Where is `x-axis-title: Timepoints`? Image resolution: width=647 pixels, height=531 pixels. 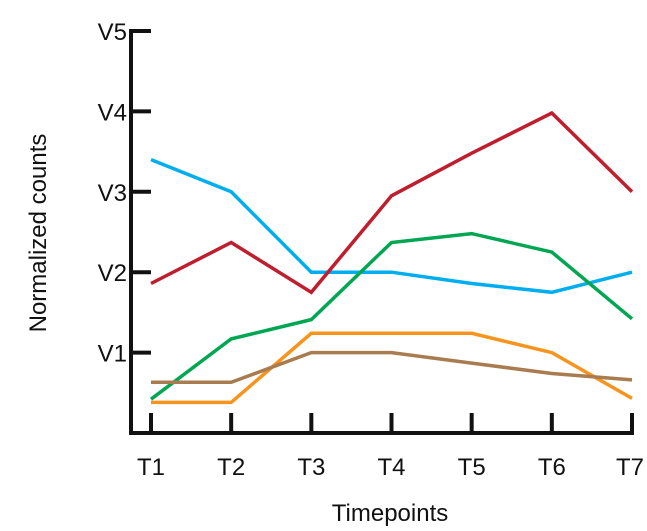
x-axis-title: Timepoints is located at coordinates (390, 513).